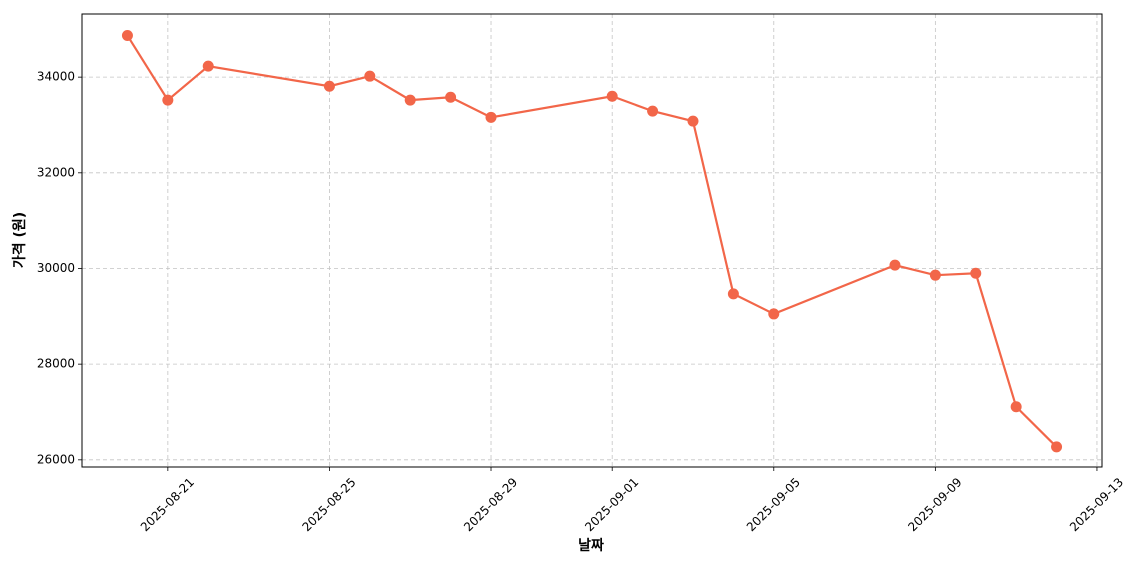 The image size is (1140, 570). What do you see at coordinates (611, 504) in the screenshot?
I see `x-tick-label: 2025-09-01` at bounding box center [611, 504].